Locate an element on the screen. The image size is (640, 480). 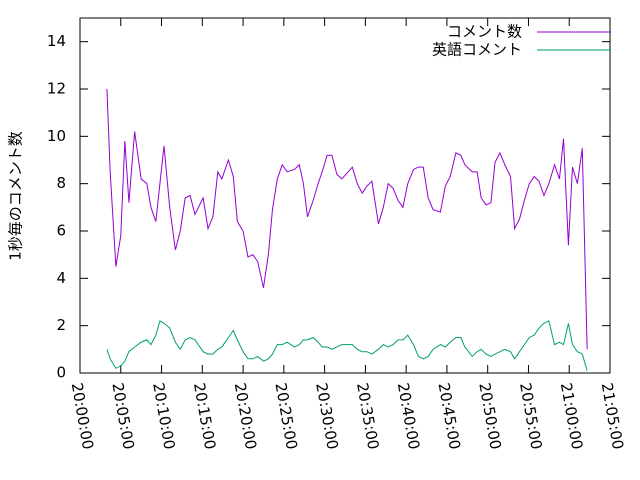
x-tick-label: 20:50:00 is located at coordinates (489, 415).